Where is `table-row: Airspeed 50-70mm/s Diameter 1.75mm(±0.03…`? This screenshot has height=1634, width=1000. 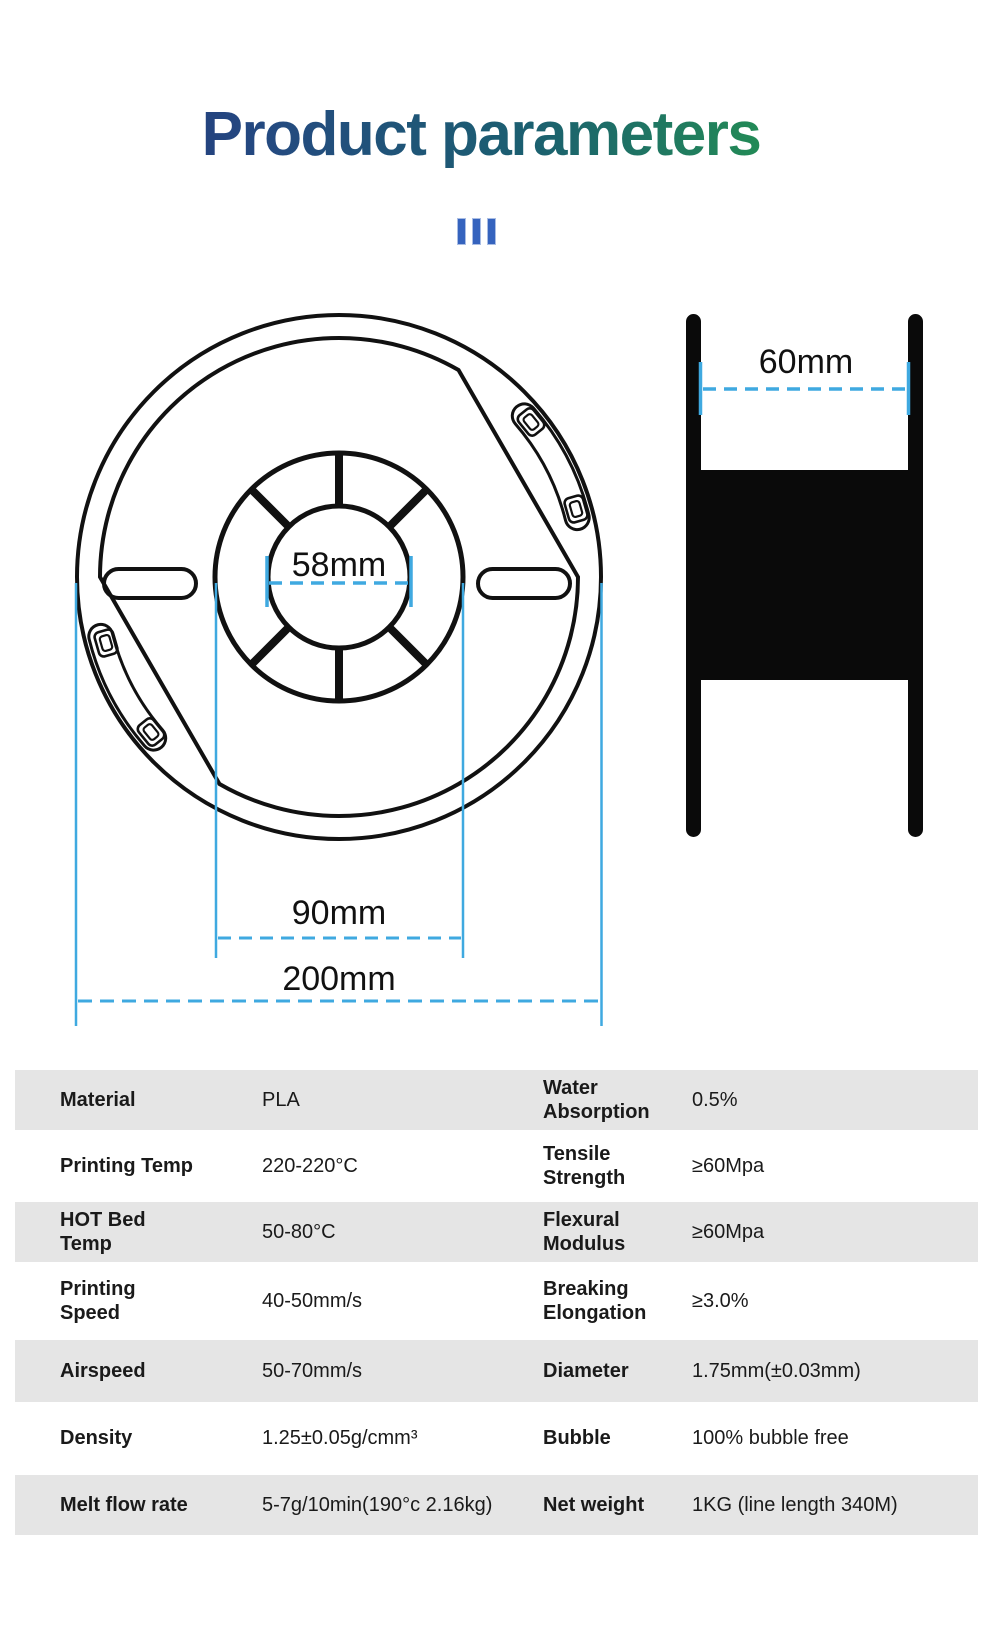 table-row: Airspeed 50-70mm/s Diameter 1.75mm(±0.03… is located at coordinates (496, 1371).